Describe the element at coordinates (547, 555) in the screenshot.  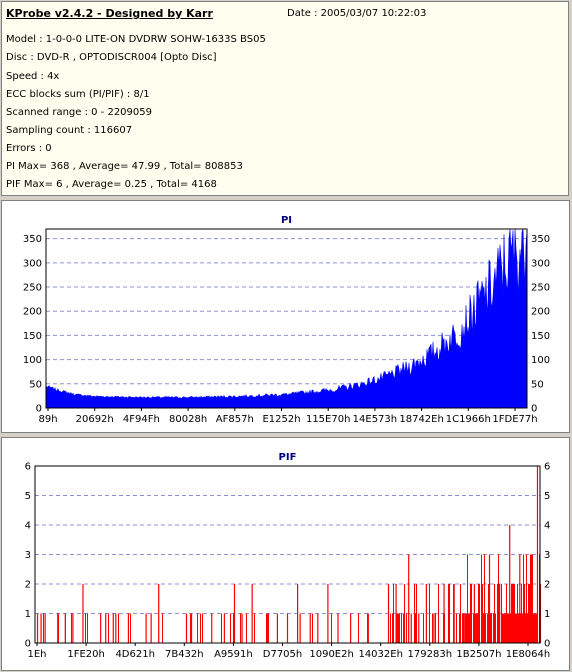
I see `y-tick-label-right: 3` at that location.